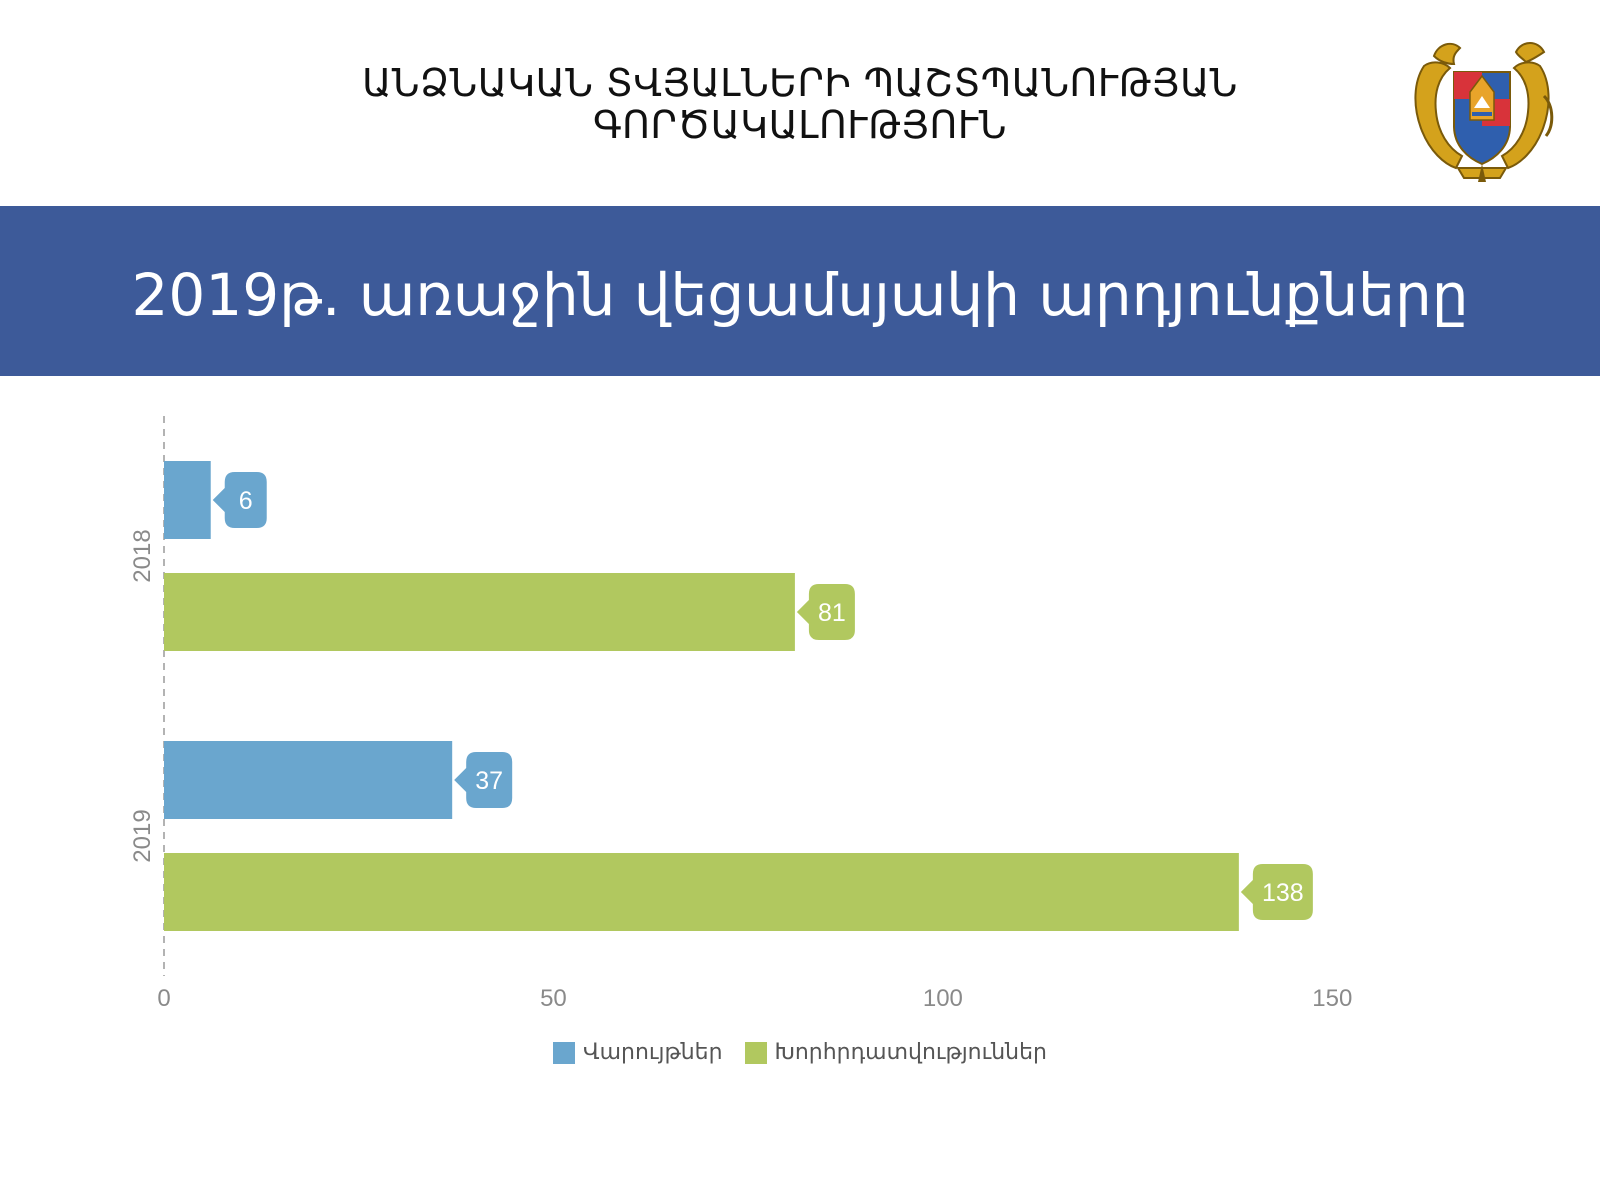 The image size is (1600, 1192). Describe the element at coordinates (489, 781) in the screenshot. I see `data-label-2019-series0: 37` at that location.